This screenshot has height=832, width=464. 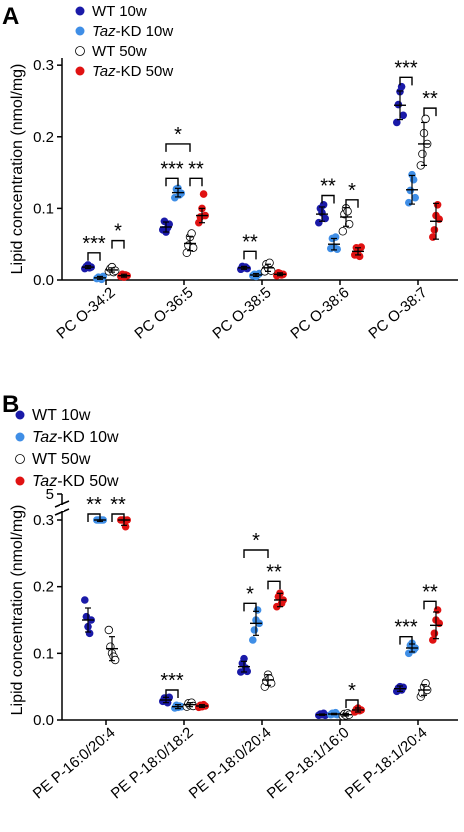 I want to click on x-tick-label: PC O-36:5, so click(x=163, y=313).